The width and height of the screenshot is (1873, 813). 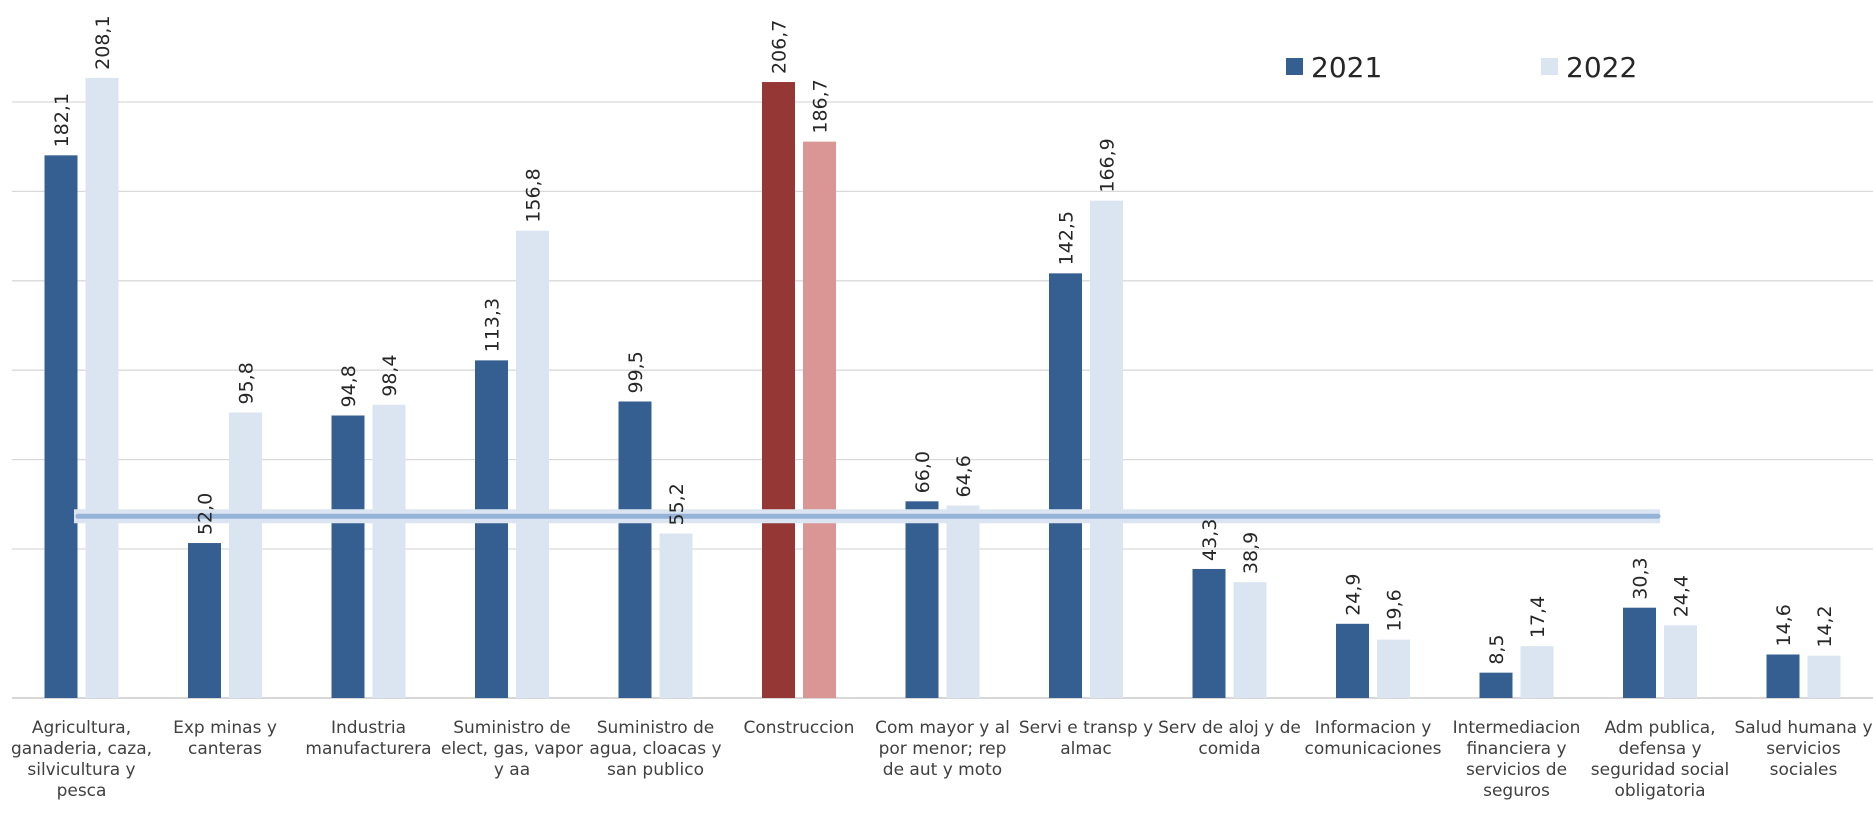 I want to click on value-label: 95,8, so click(x=247, y=383).